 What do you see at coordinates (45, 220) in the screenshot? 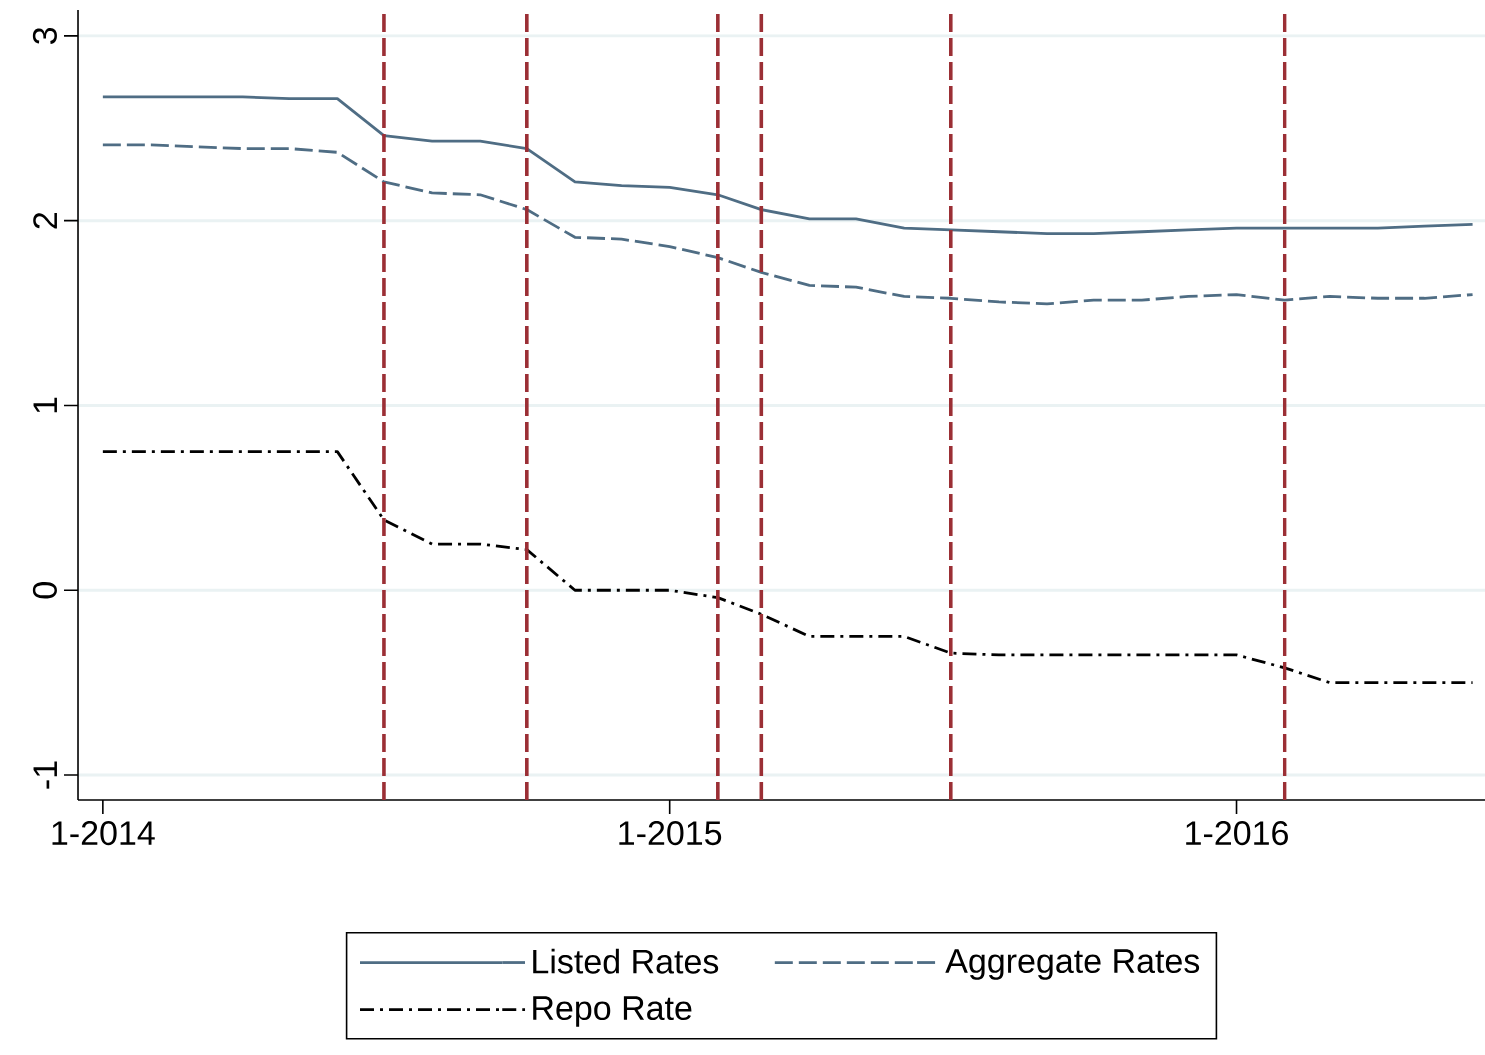
I see `y-tick-label: 2` at bounding box center [45, 220].